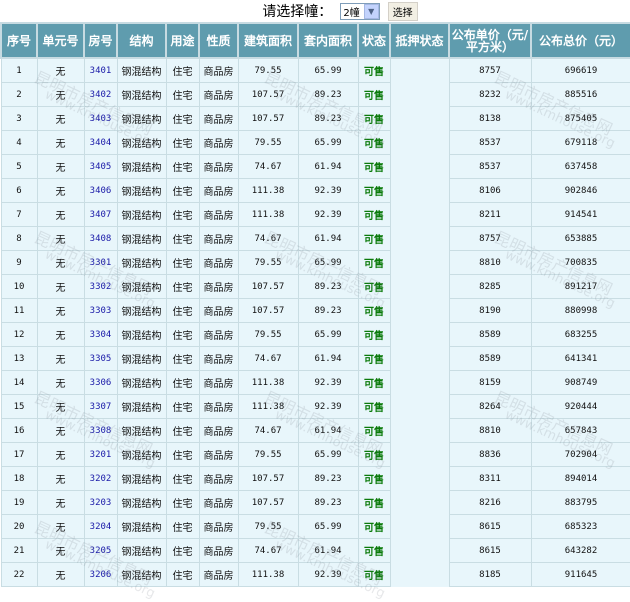 The image size is (630, 602). Describe the element at coordinates (19, 142) in the screenshot. I see `cell-seq: 4` at that location.